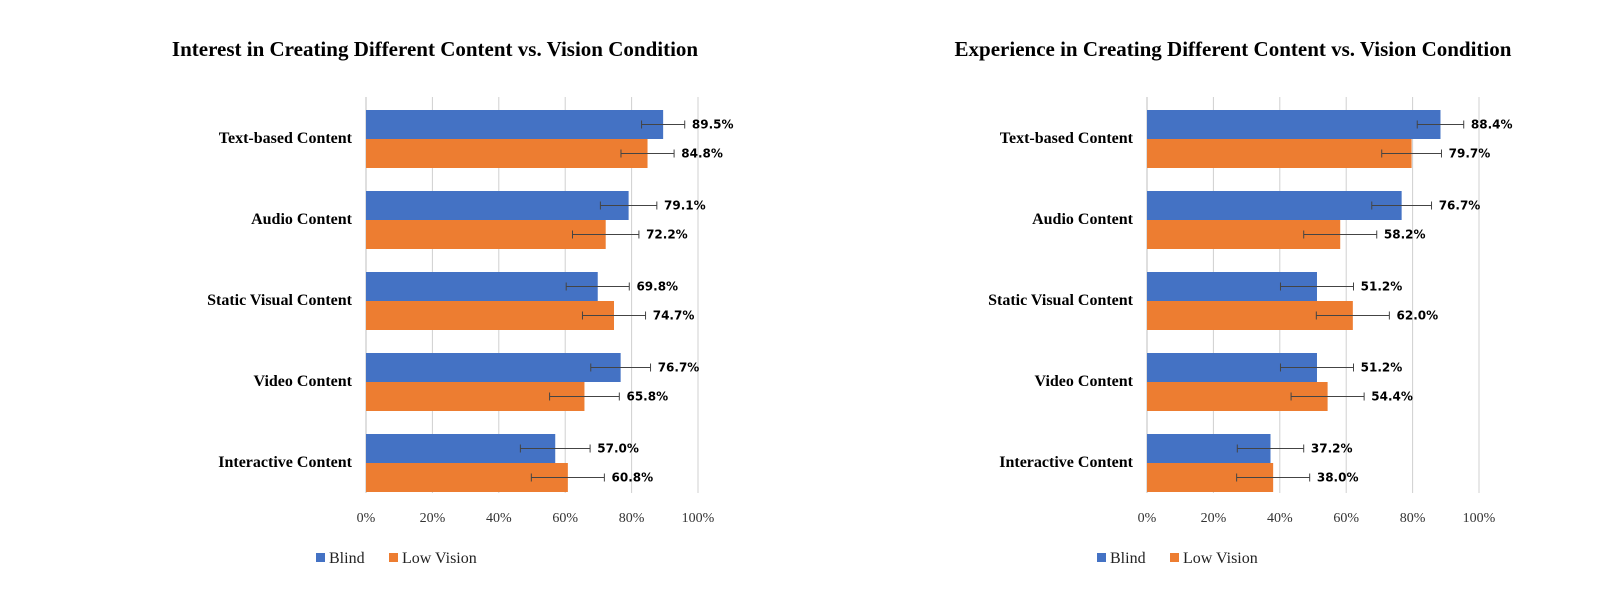 The image size is (1600, 602). I want to click on data-label: 38.0%, so click(1338, 478).